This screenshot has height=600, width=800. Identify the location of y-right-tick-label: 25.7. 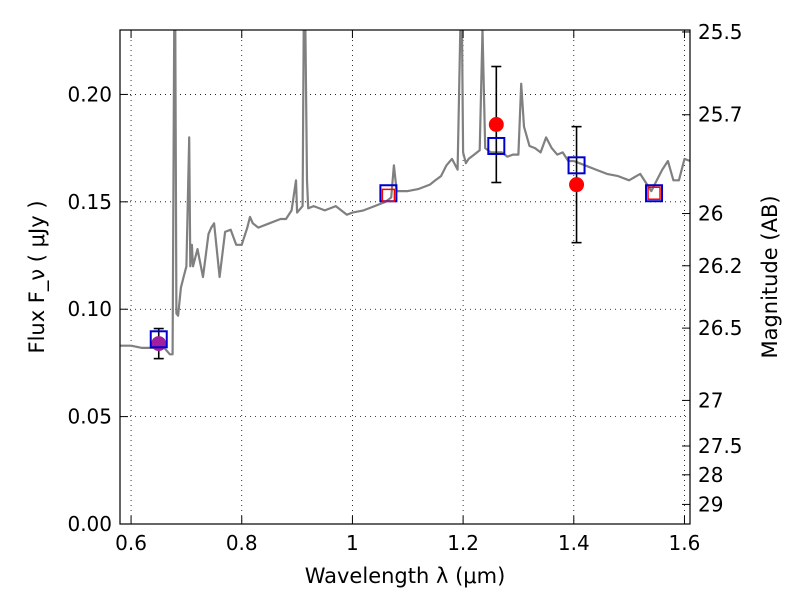
(720, 115).